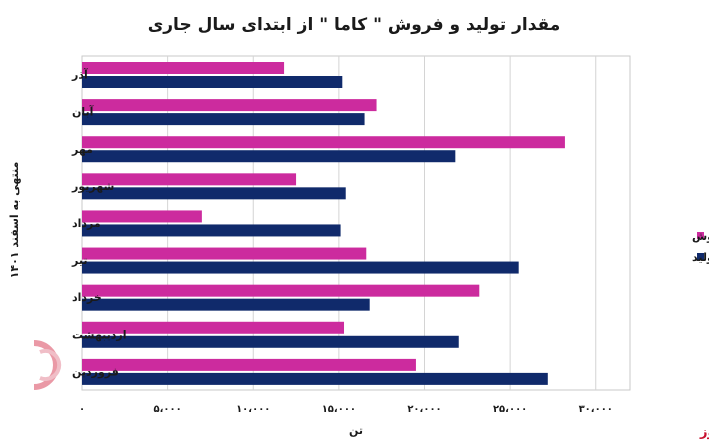 This screenshot has height=442, width=709. I want to click on category-label: اردیبهشت, so click(99, 334).